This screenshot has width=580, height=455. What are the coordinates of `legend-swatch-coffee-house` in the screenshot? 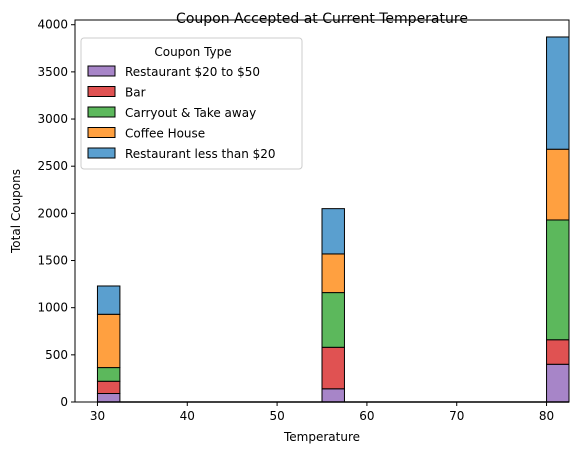 It's located at (101, 132).